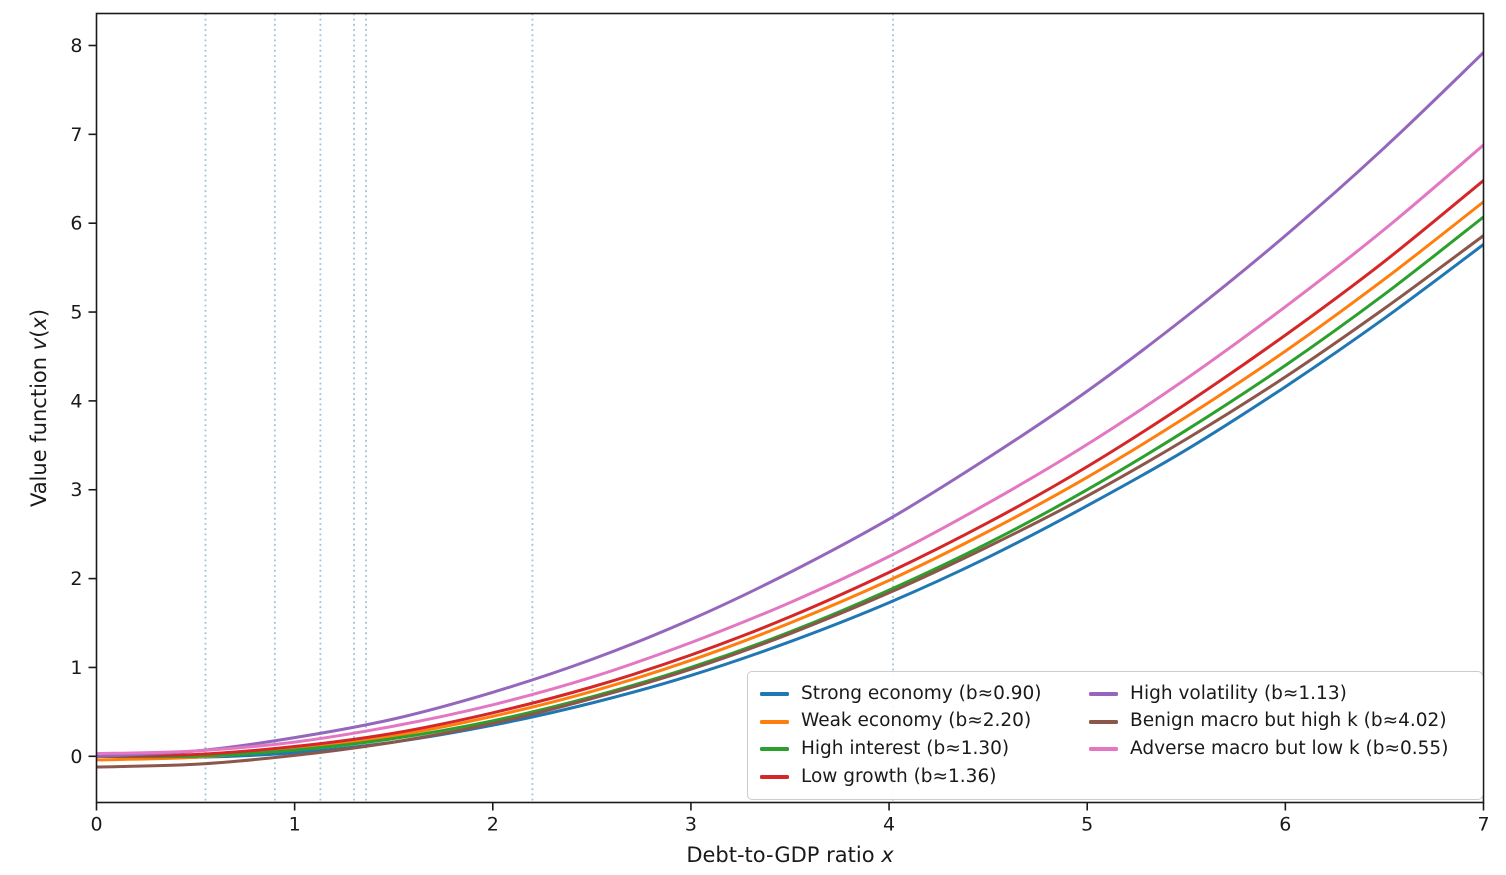 The width and height of the screenshot is (1506, 875). I want to click on y-tick-label: 6, so click(76, 224).